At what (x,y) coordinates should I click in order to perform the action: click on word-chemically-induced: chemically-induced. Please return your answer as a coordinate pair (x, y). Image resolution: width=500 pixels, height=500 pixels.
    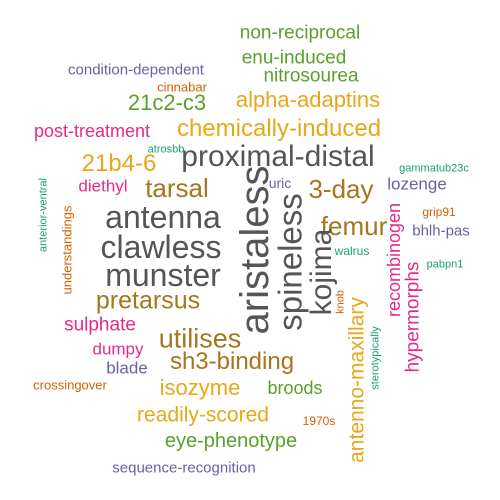
    Looking at the image, I should click on (279, 128).